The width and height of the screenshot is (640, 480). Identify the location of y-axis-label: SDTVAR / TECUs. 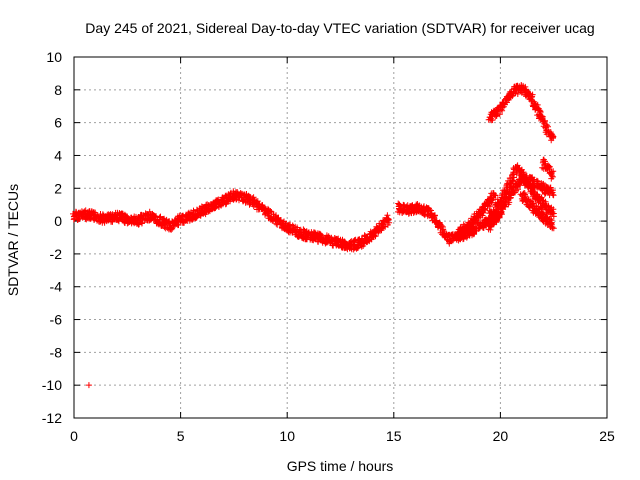
(13, 240).